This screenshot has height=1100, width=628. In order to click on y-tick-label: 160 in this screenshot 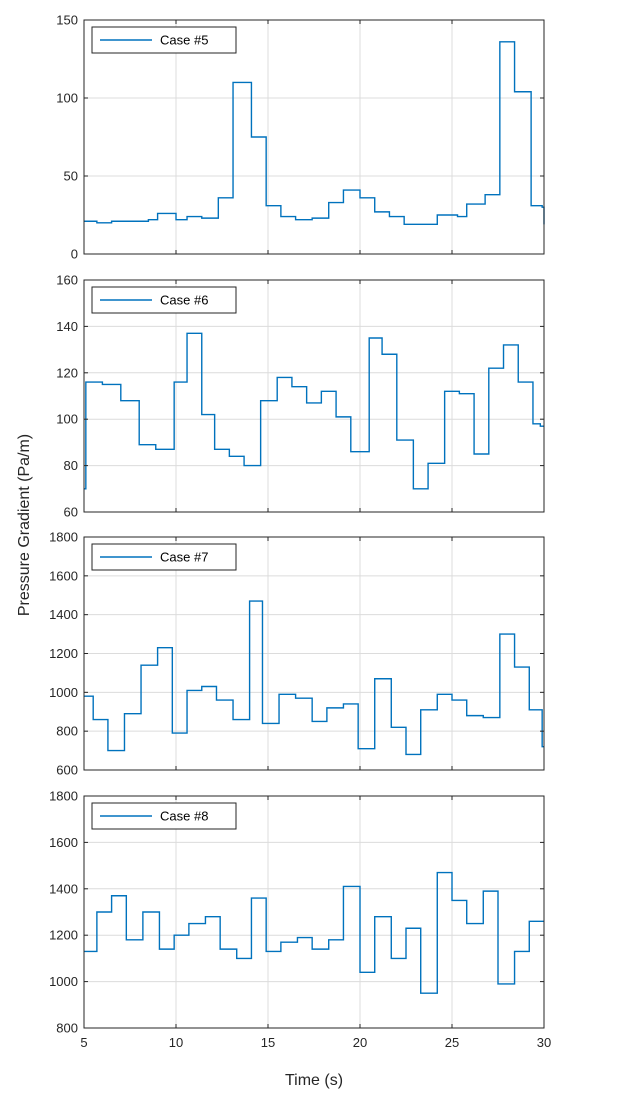, I will do `click(67, 280)`.